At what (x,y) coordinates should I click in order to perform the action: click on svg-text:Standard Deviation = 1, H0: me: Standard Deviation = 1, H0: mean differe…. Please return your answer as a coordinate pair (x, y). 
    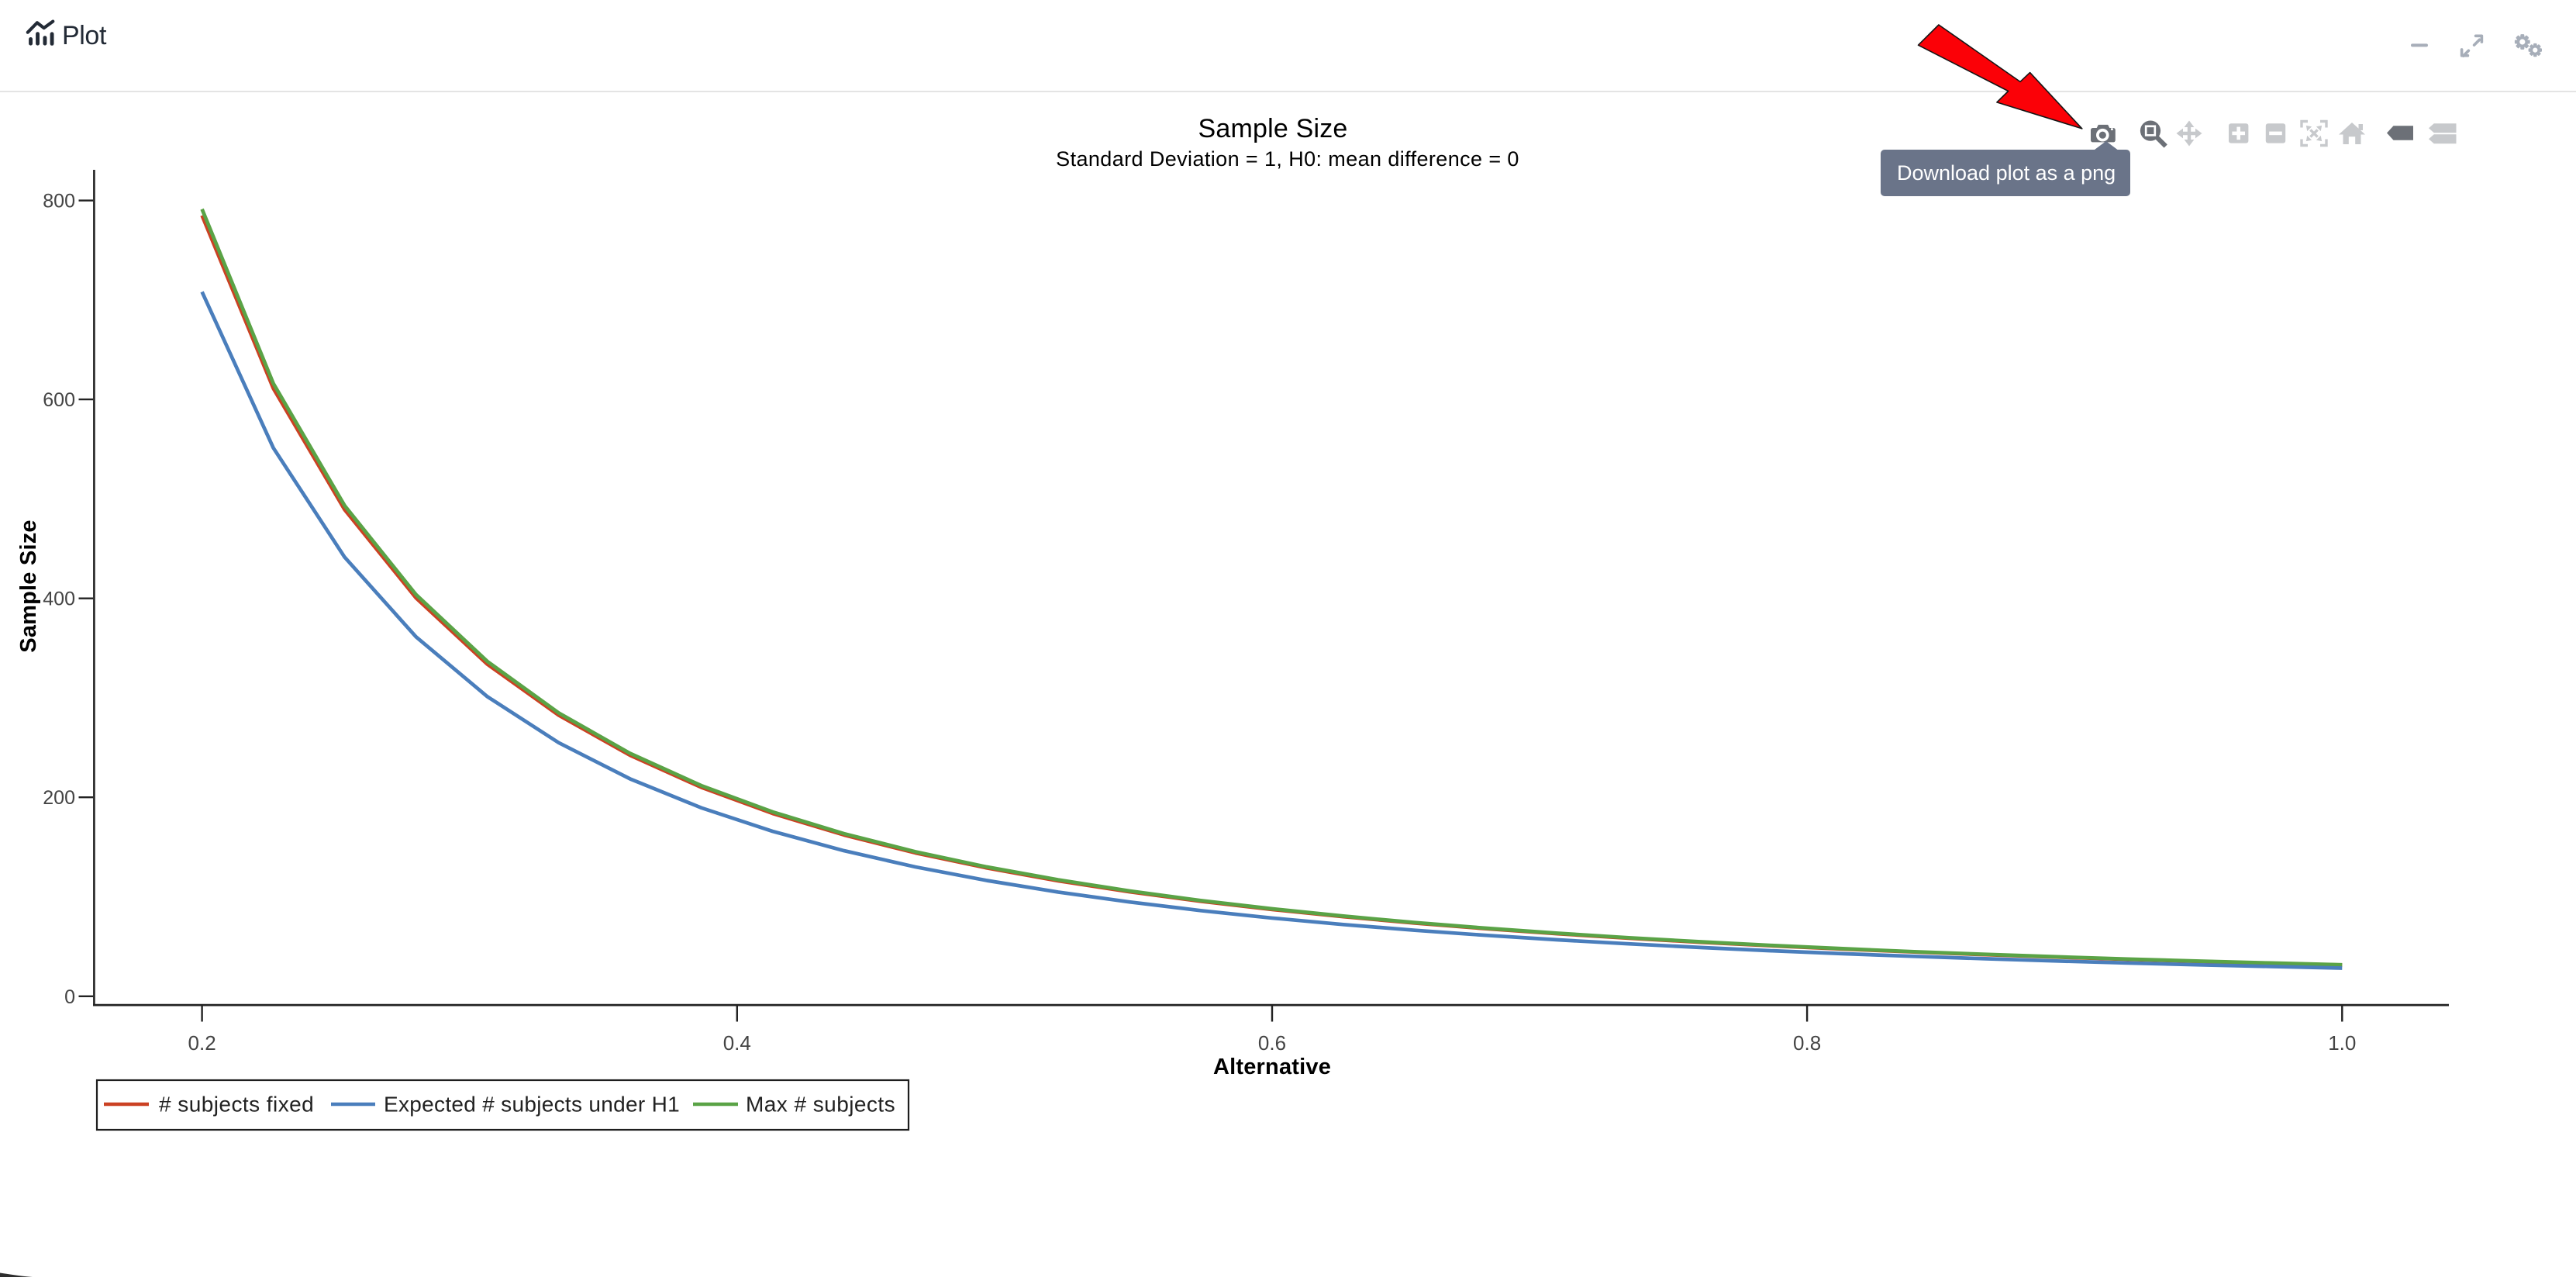
    Looking at the image, I should click on (1287, 159).